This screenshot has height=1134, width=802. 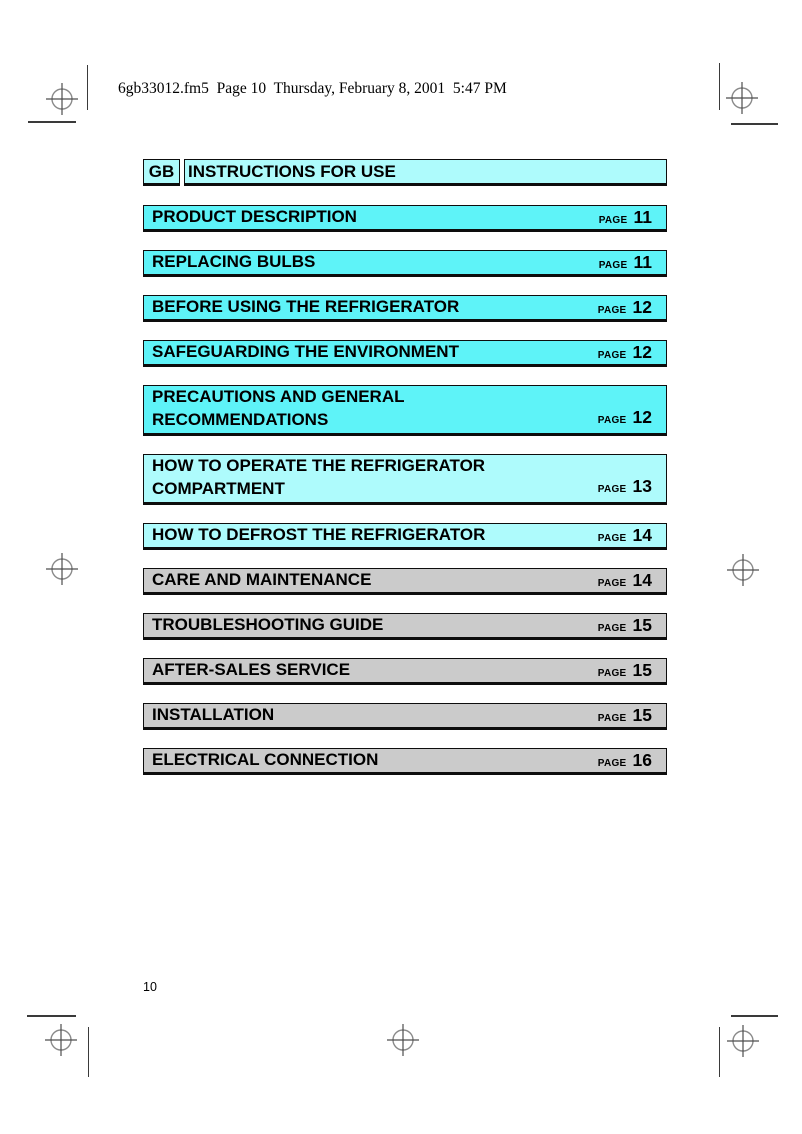 I want to click on toc-entry-title: TROUBLESHOOTING GUIDE, so click(x=268, y=625).